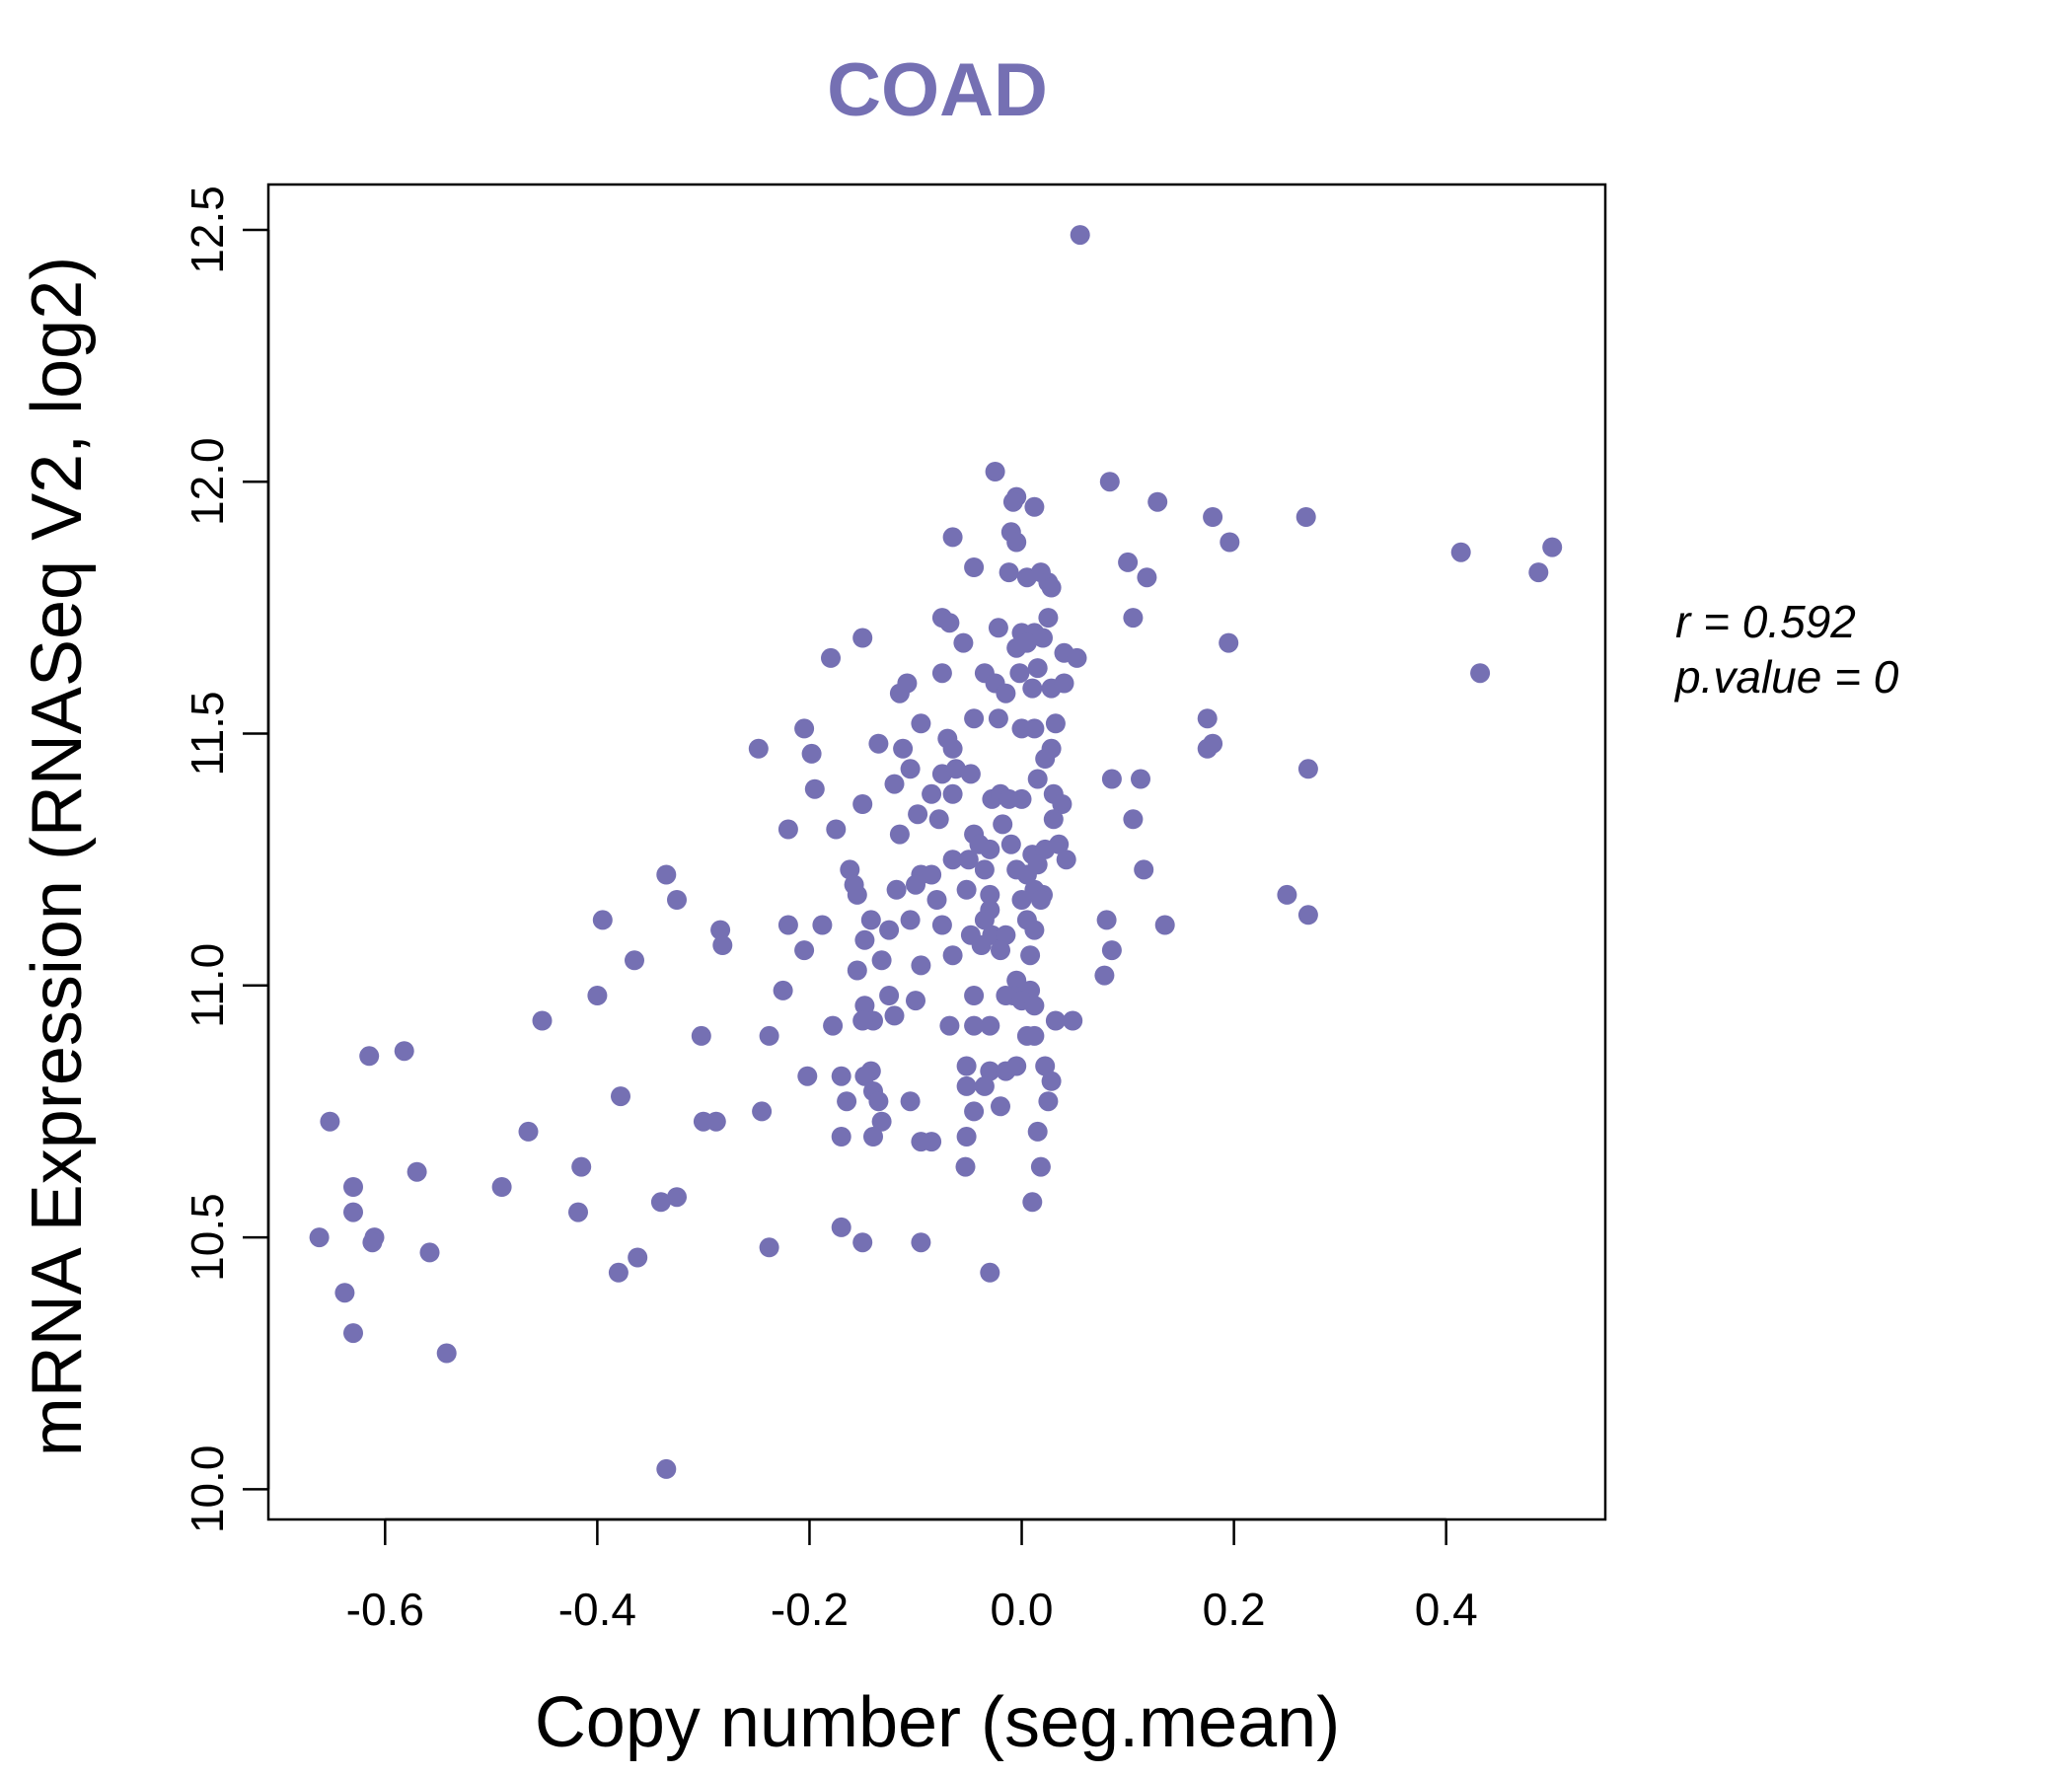 Image resolution: width=2072 pixels, height=1776 pixels. What do you see at coordinates (1023, 1610) in the screenshot?
I see `x-tick-label: 0.0` at bounding box center [1023, 1610].